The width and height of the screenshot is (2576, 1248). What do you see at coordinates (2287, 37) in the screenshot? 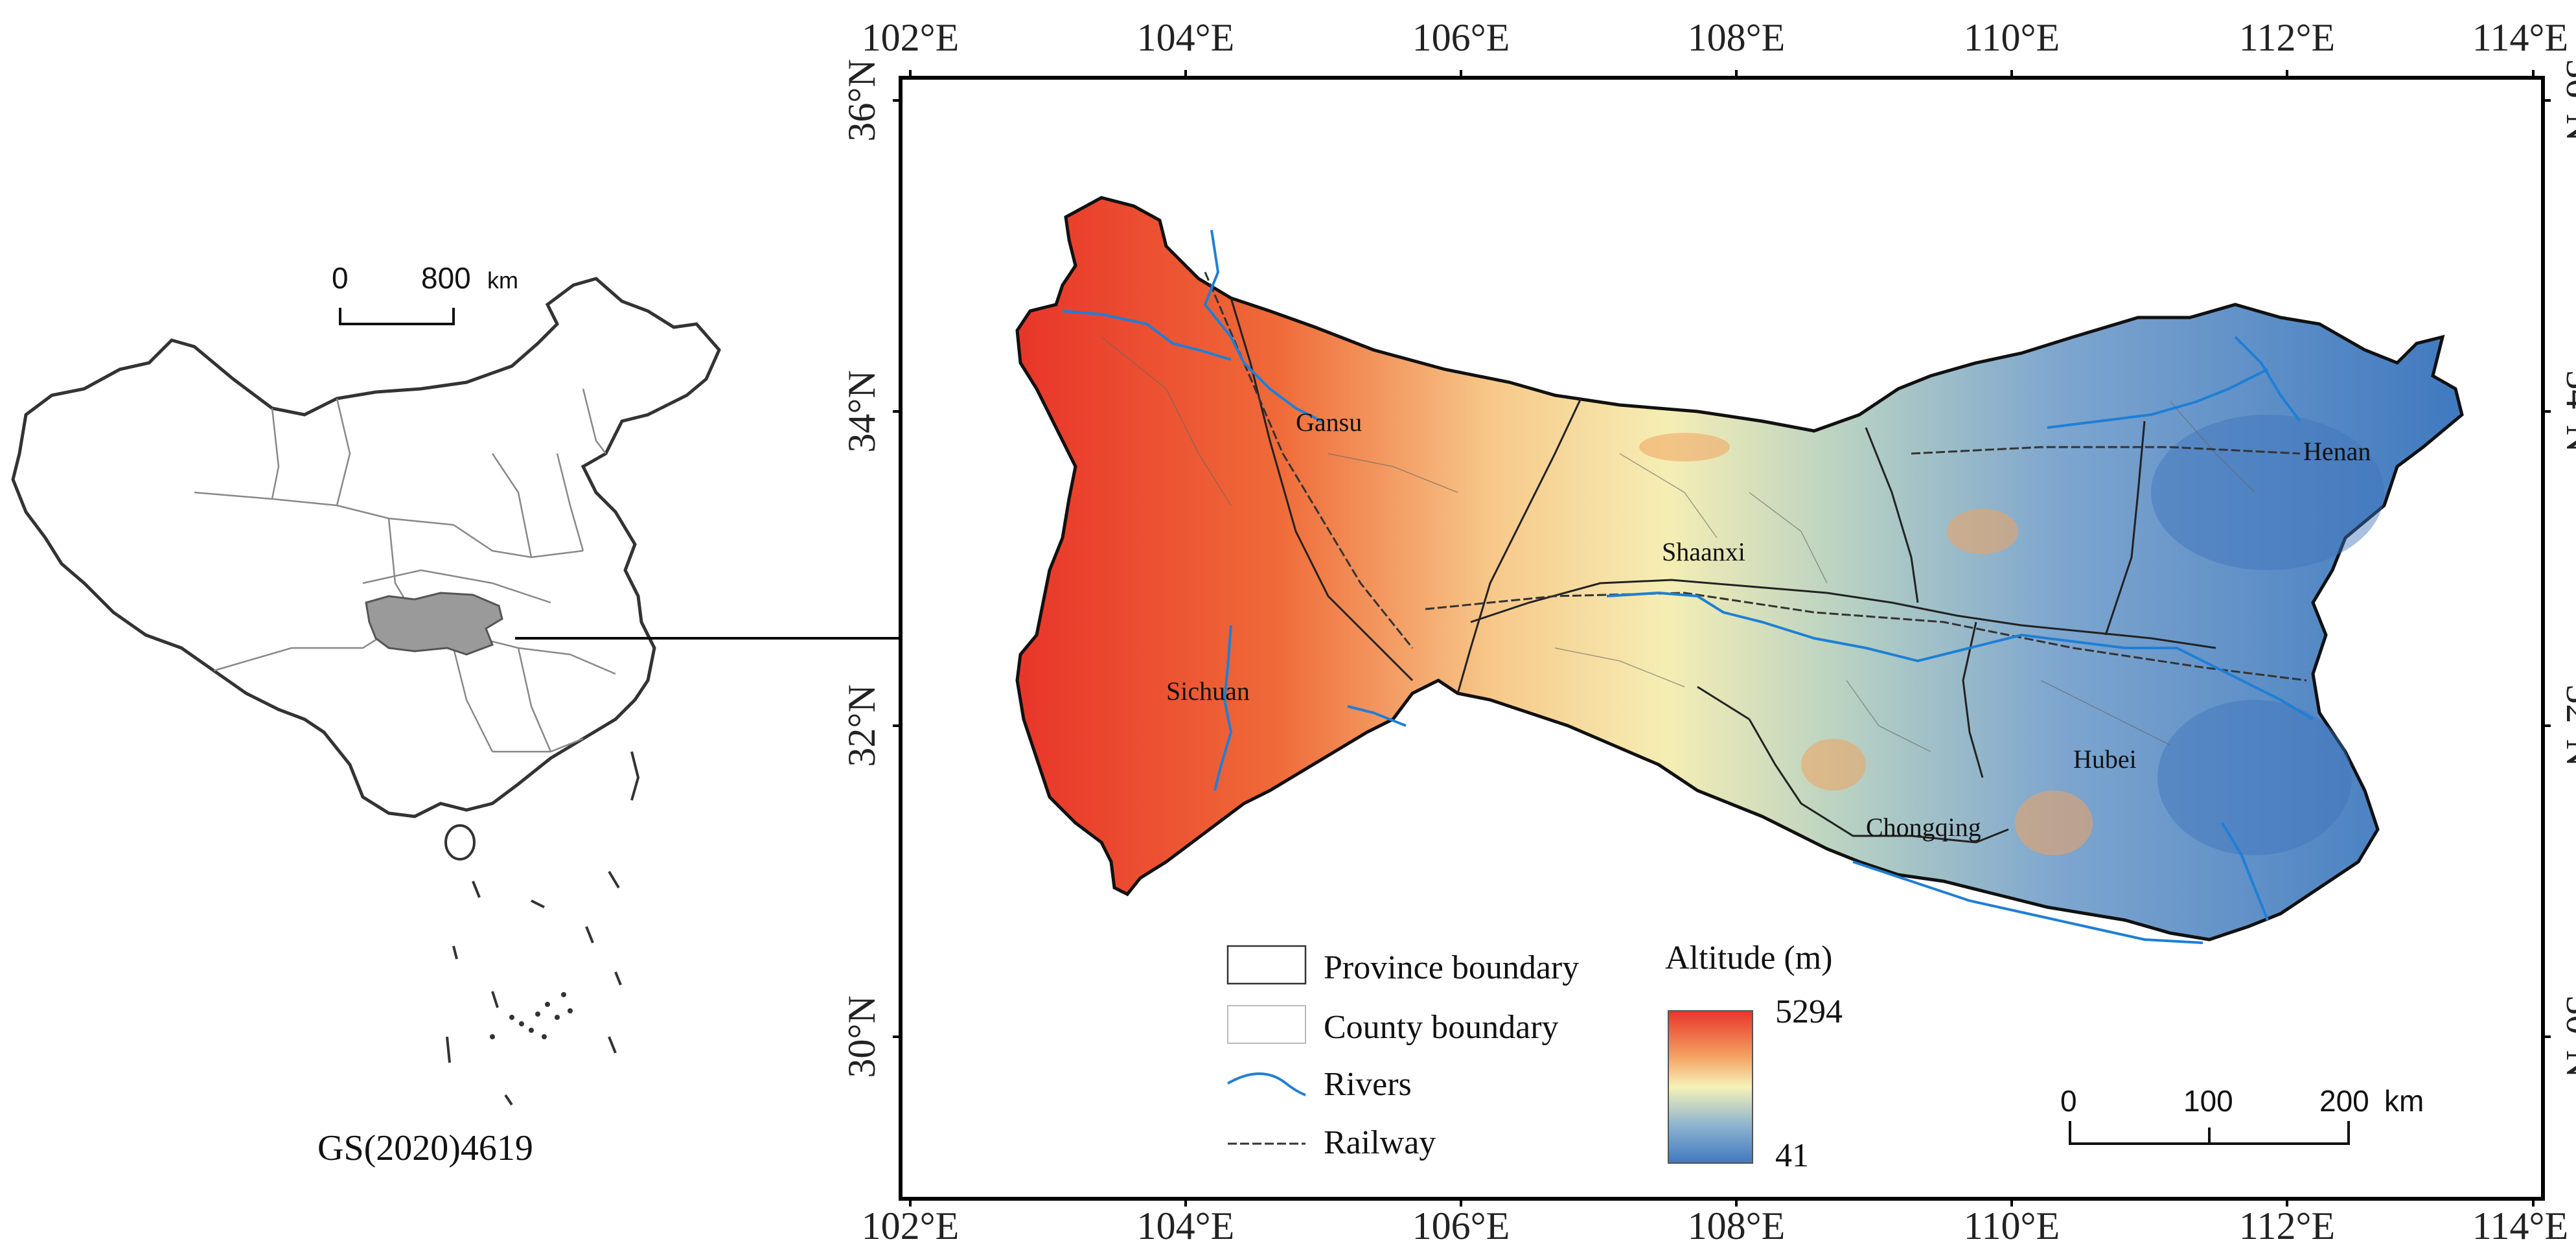
I see `lon-label-top: 112°E` at bounding box center [2287, 37].